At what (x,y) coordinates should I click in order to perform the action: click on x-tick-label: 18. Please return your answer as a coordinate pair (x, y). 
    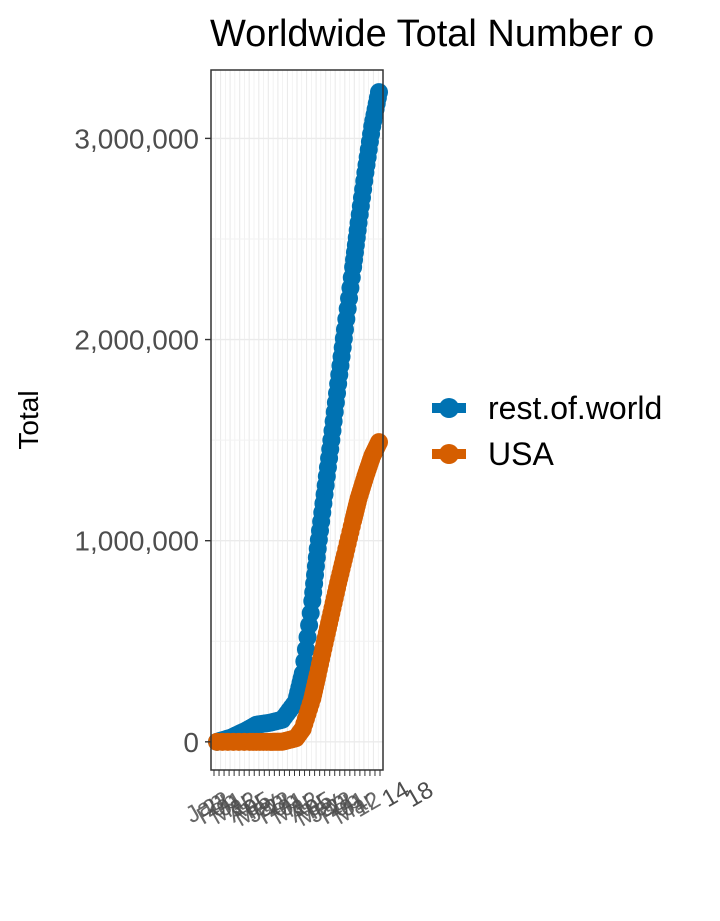
    Looking at the image, I should click on (419, 794).